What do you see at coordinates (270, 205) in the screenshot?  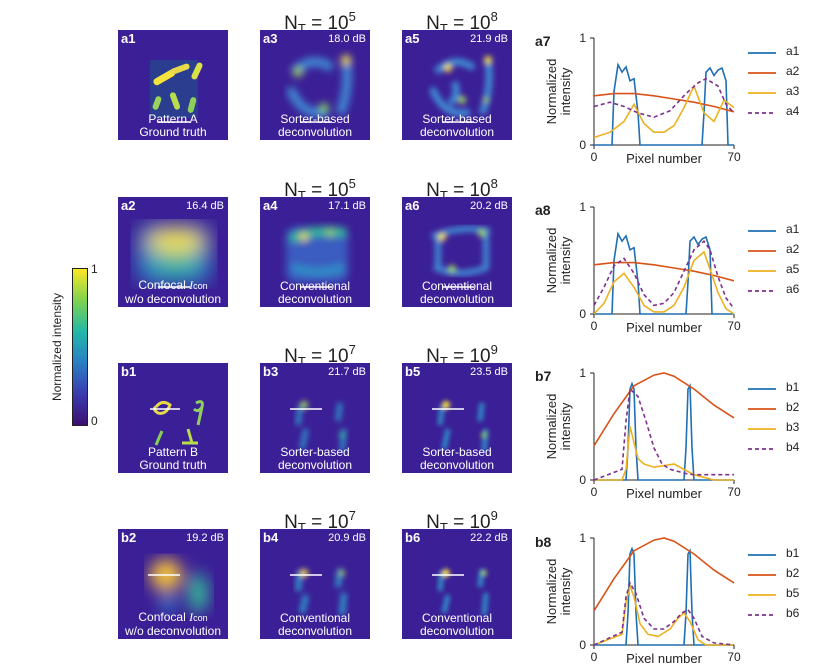 I see `panel-label-a4: a4` at bounding box center [270, 205].